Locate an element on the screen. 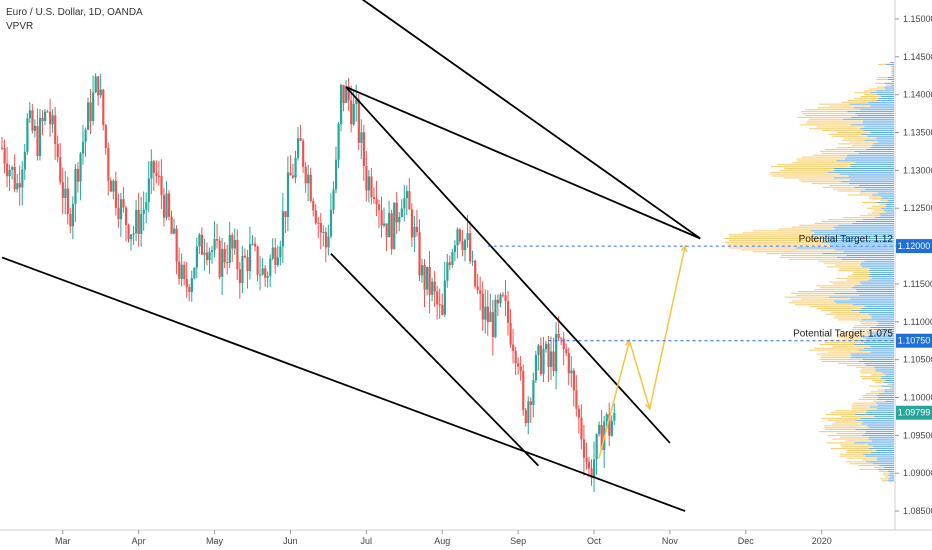 This screenshot has width=932, height=550. target-price-badge-text: 1.10750 is located at coordinates (914, 341).